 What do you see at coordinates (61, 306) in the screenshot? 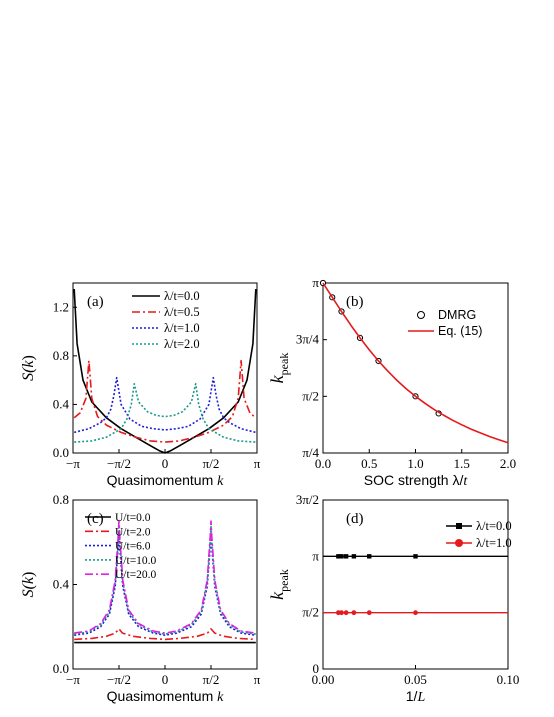
I see `y-tick-label: 1.2` at bounding box center [61, 306].